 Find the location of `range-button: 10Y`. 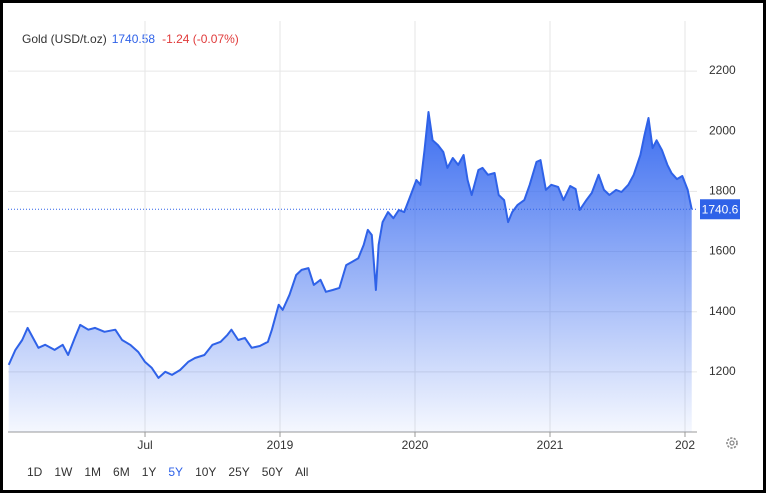

range-button: 10Y is located at coordinates (206, 472).